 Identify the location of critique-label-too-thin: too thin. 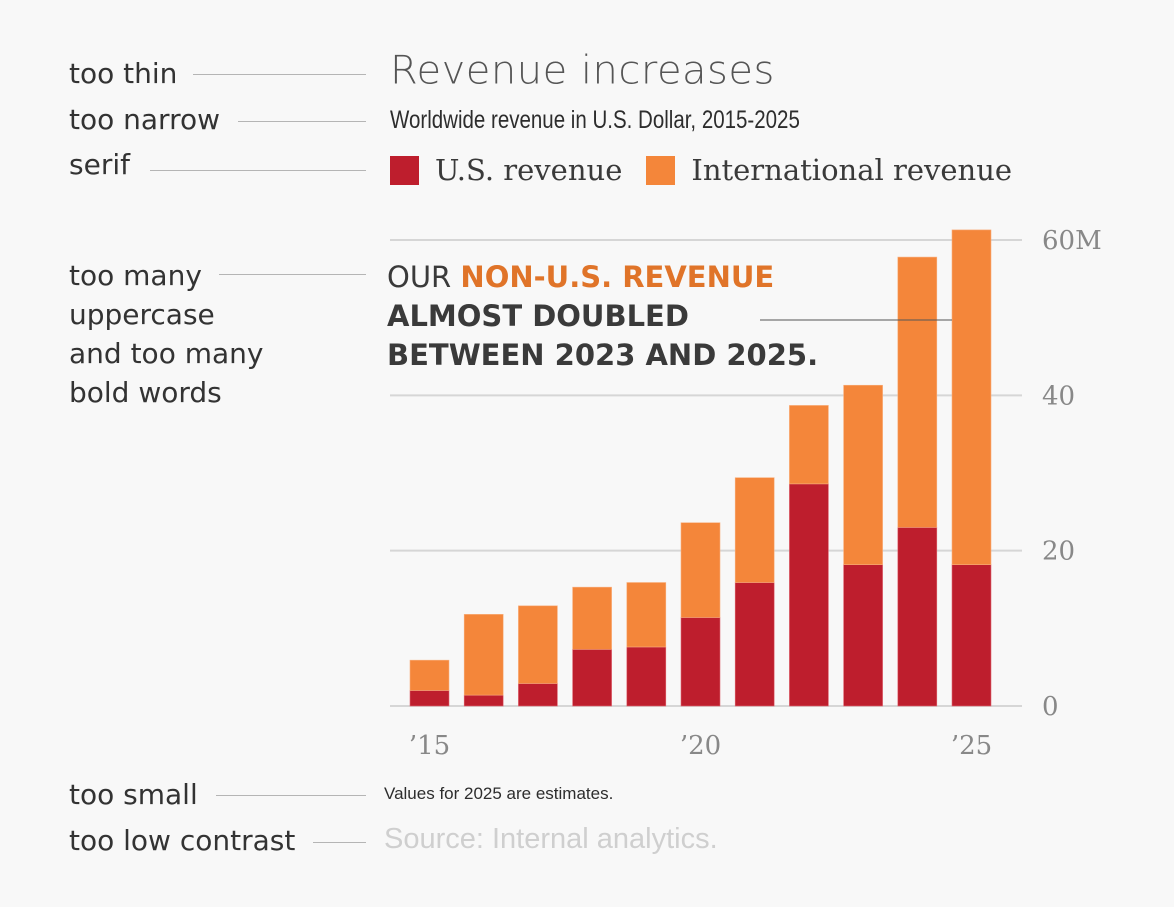
(123, 73).